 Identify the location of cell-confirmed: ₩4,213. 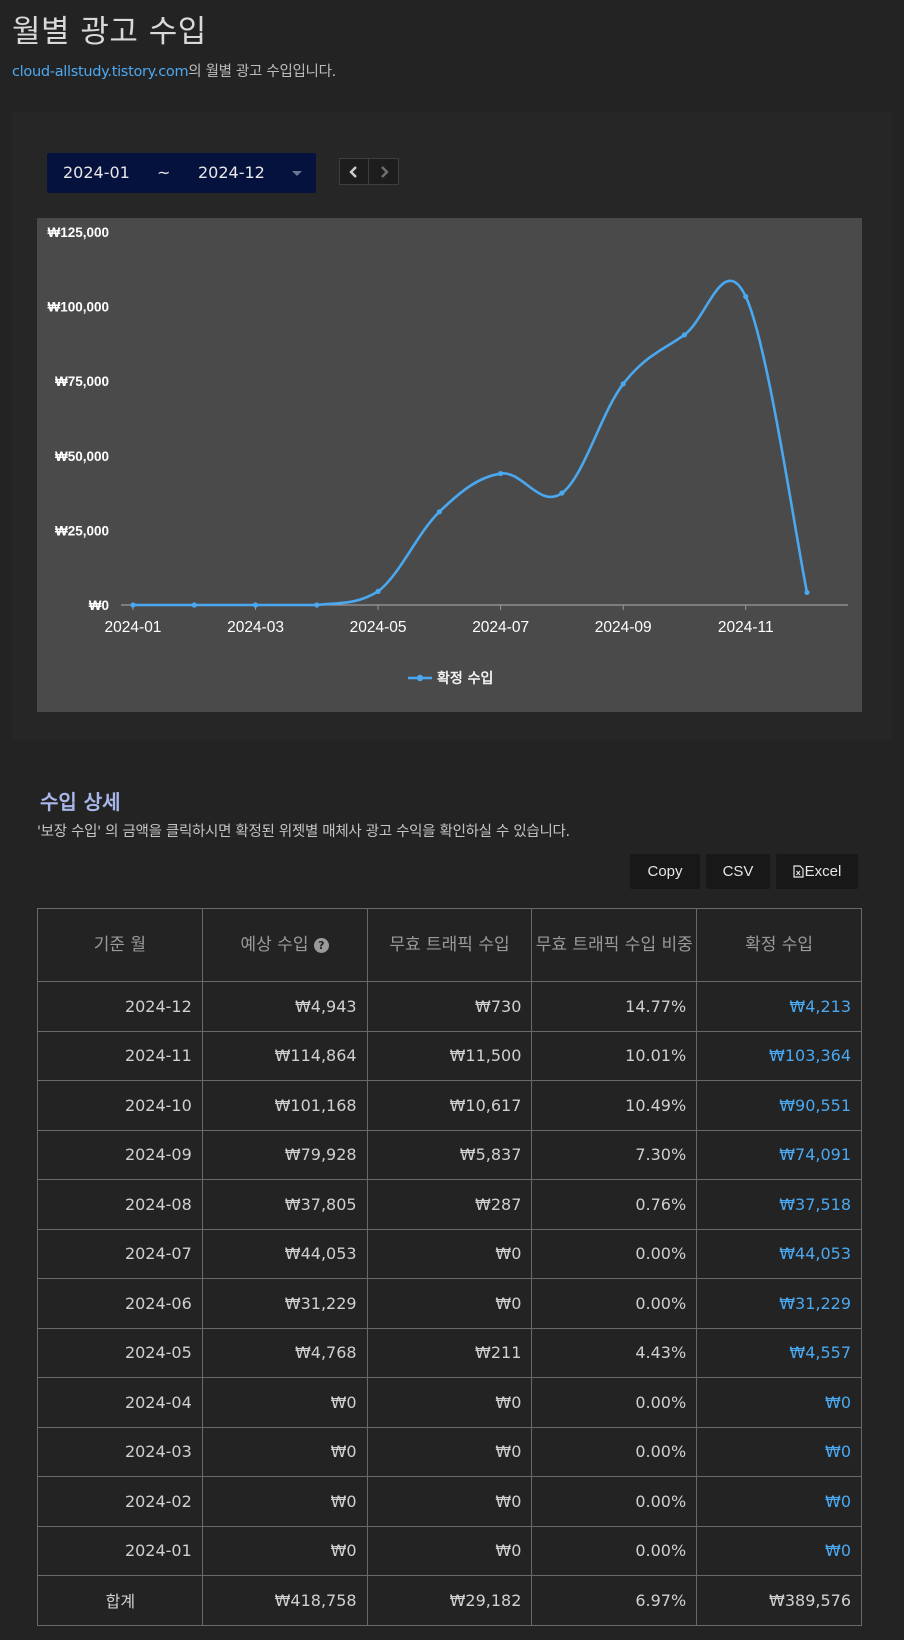
(779, 1006).